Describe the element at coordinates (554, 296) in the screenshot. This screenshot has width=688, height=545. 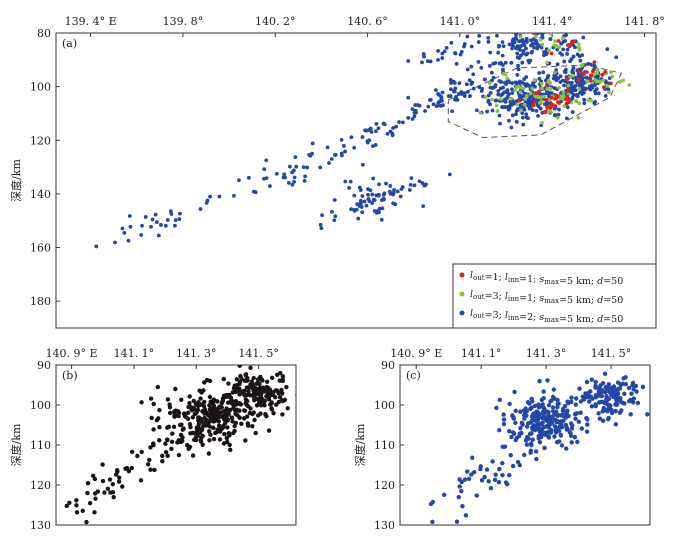
I see `legend-box` at that location.